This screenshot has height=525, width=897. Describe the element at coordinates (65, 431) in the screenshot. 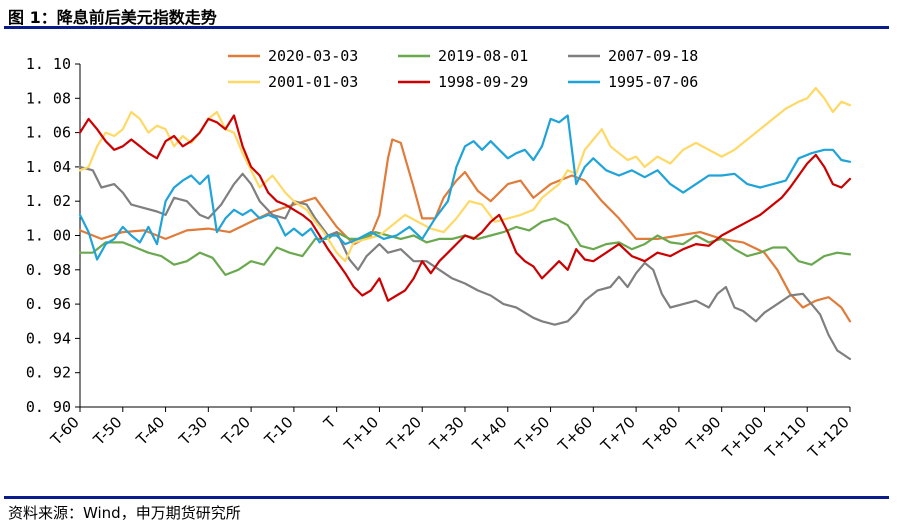

I see `x-tick-label: T-60` at that location.